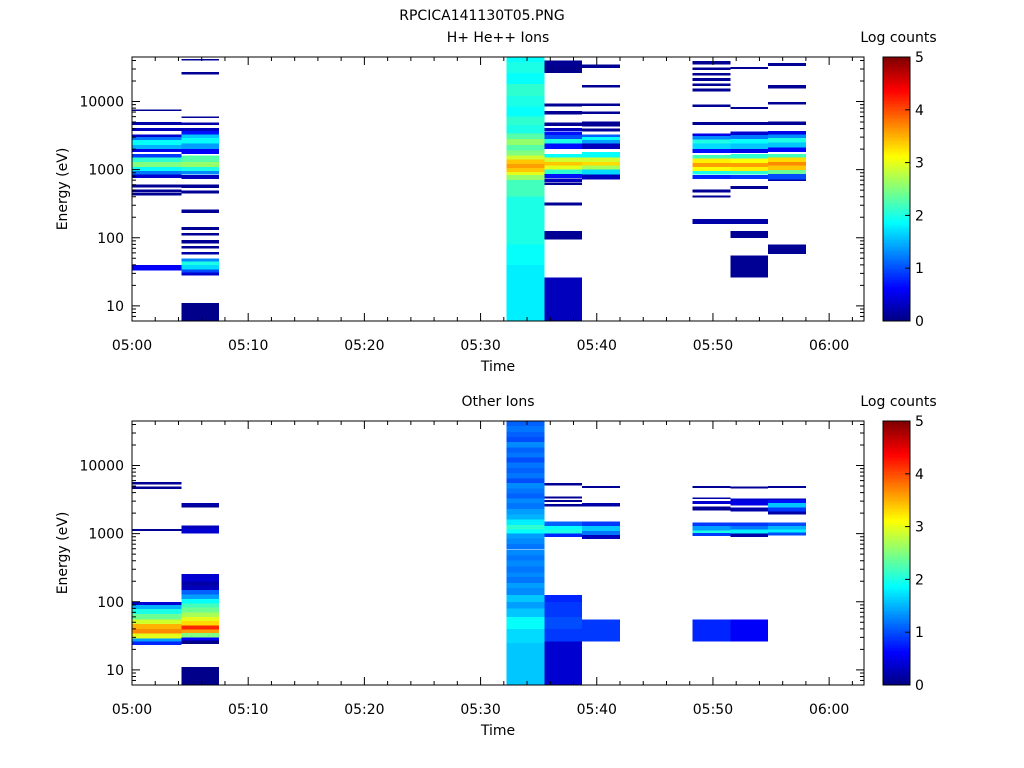 This screenshot has width=1024, height=768. What do you see at coordinates (919, 422) in the screenshot?
I see `colorbar-tick-label: 5` at bounding box center [919, 422].